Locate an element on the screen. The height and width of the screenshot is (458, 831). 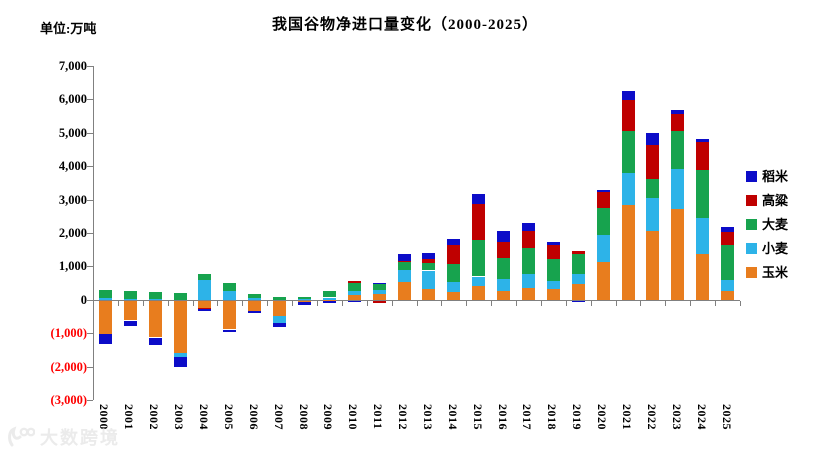
bar-segment-corn-2012 is located at coordinates (404, 291).